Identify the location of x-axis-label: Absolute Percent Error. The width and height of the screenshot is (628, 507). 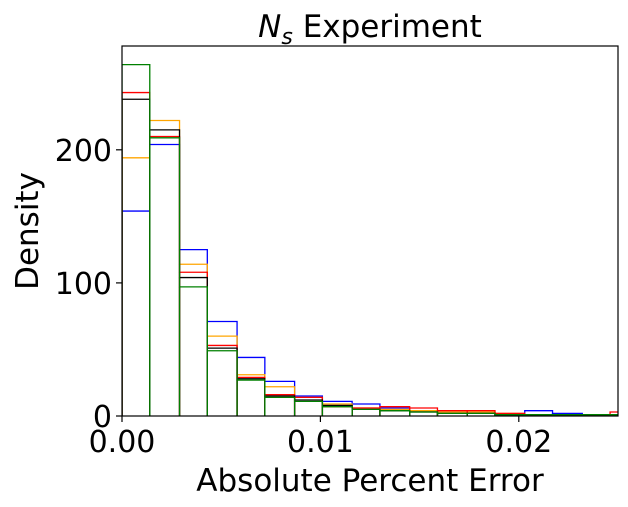
(370, 481).